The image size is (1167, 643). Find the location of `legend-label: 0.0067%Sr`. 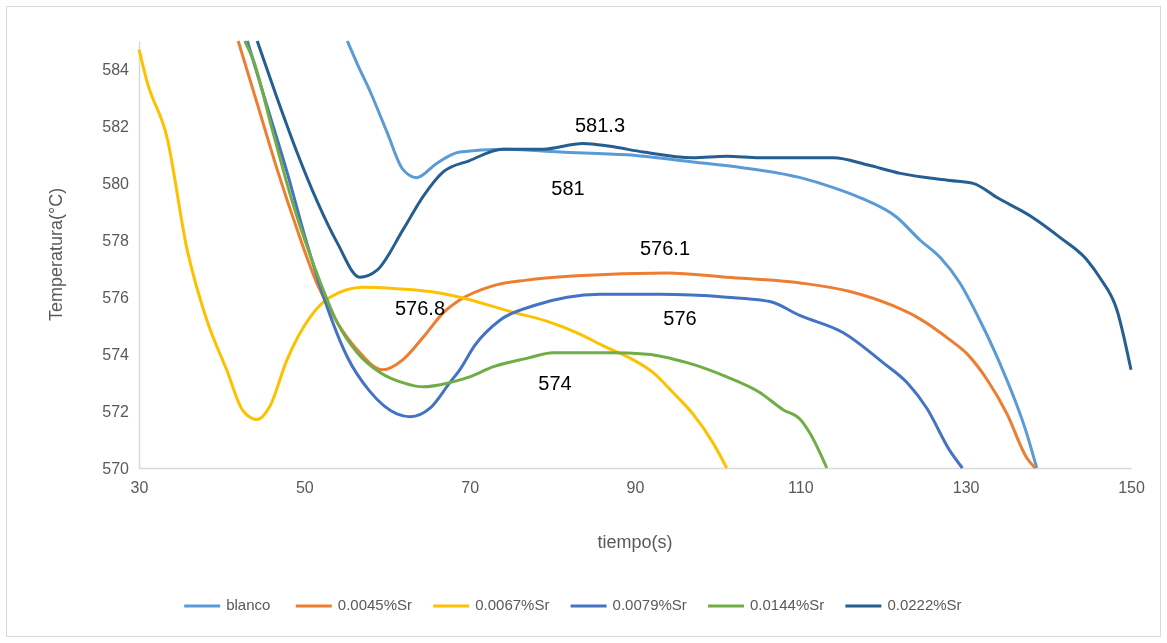

legend-label: 0.0067%Sr is located at coordinates (512, 604).